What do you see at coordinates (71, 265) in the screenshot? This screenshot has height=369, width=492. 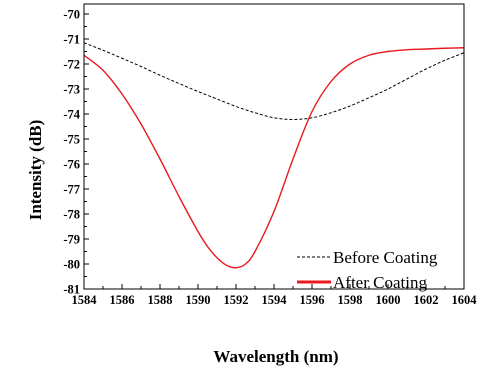 I see `y-tick-label: -80` at bounding box center [71, 265].